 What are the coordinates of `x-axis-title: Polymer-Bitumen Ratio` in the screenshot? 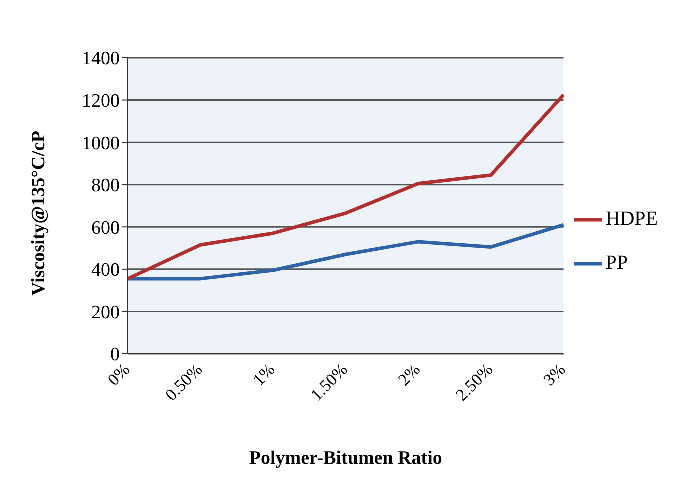 It's located at (345, 458).